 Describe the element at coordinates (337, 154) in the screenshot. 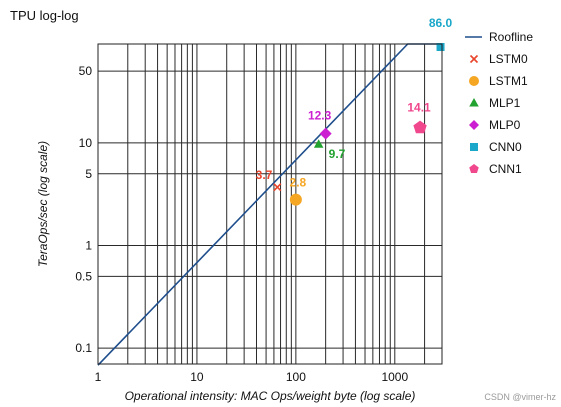

I see `data-label-mlp1: 9.7` at that location.